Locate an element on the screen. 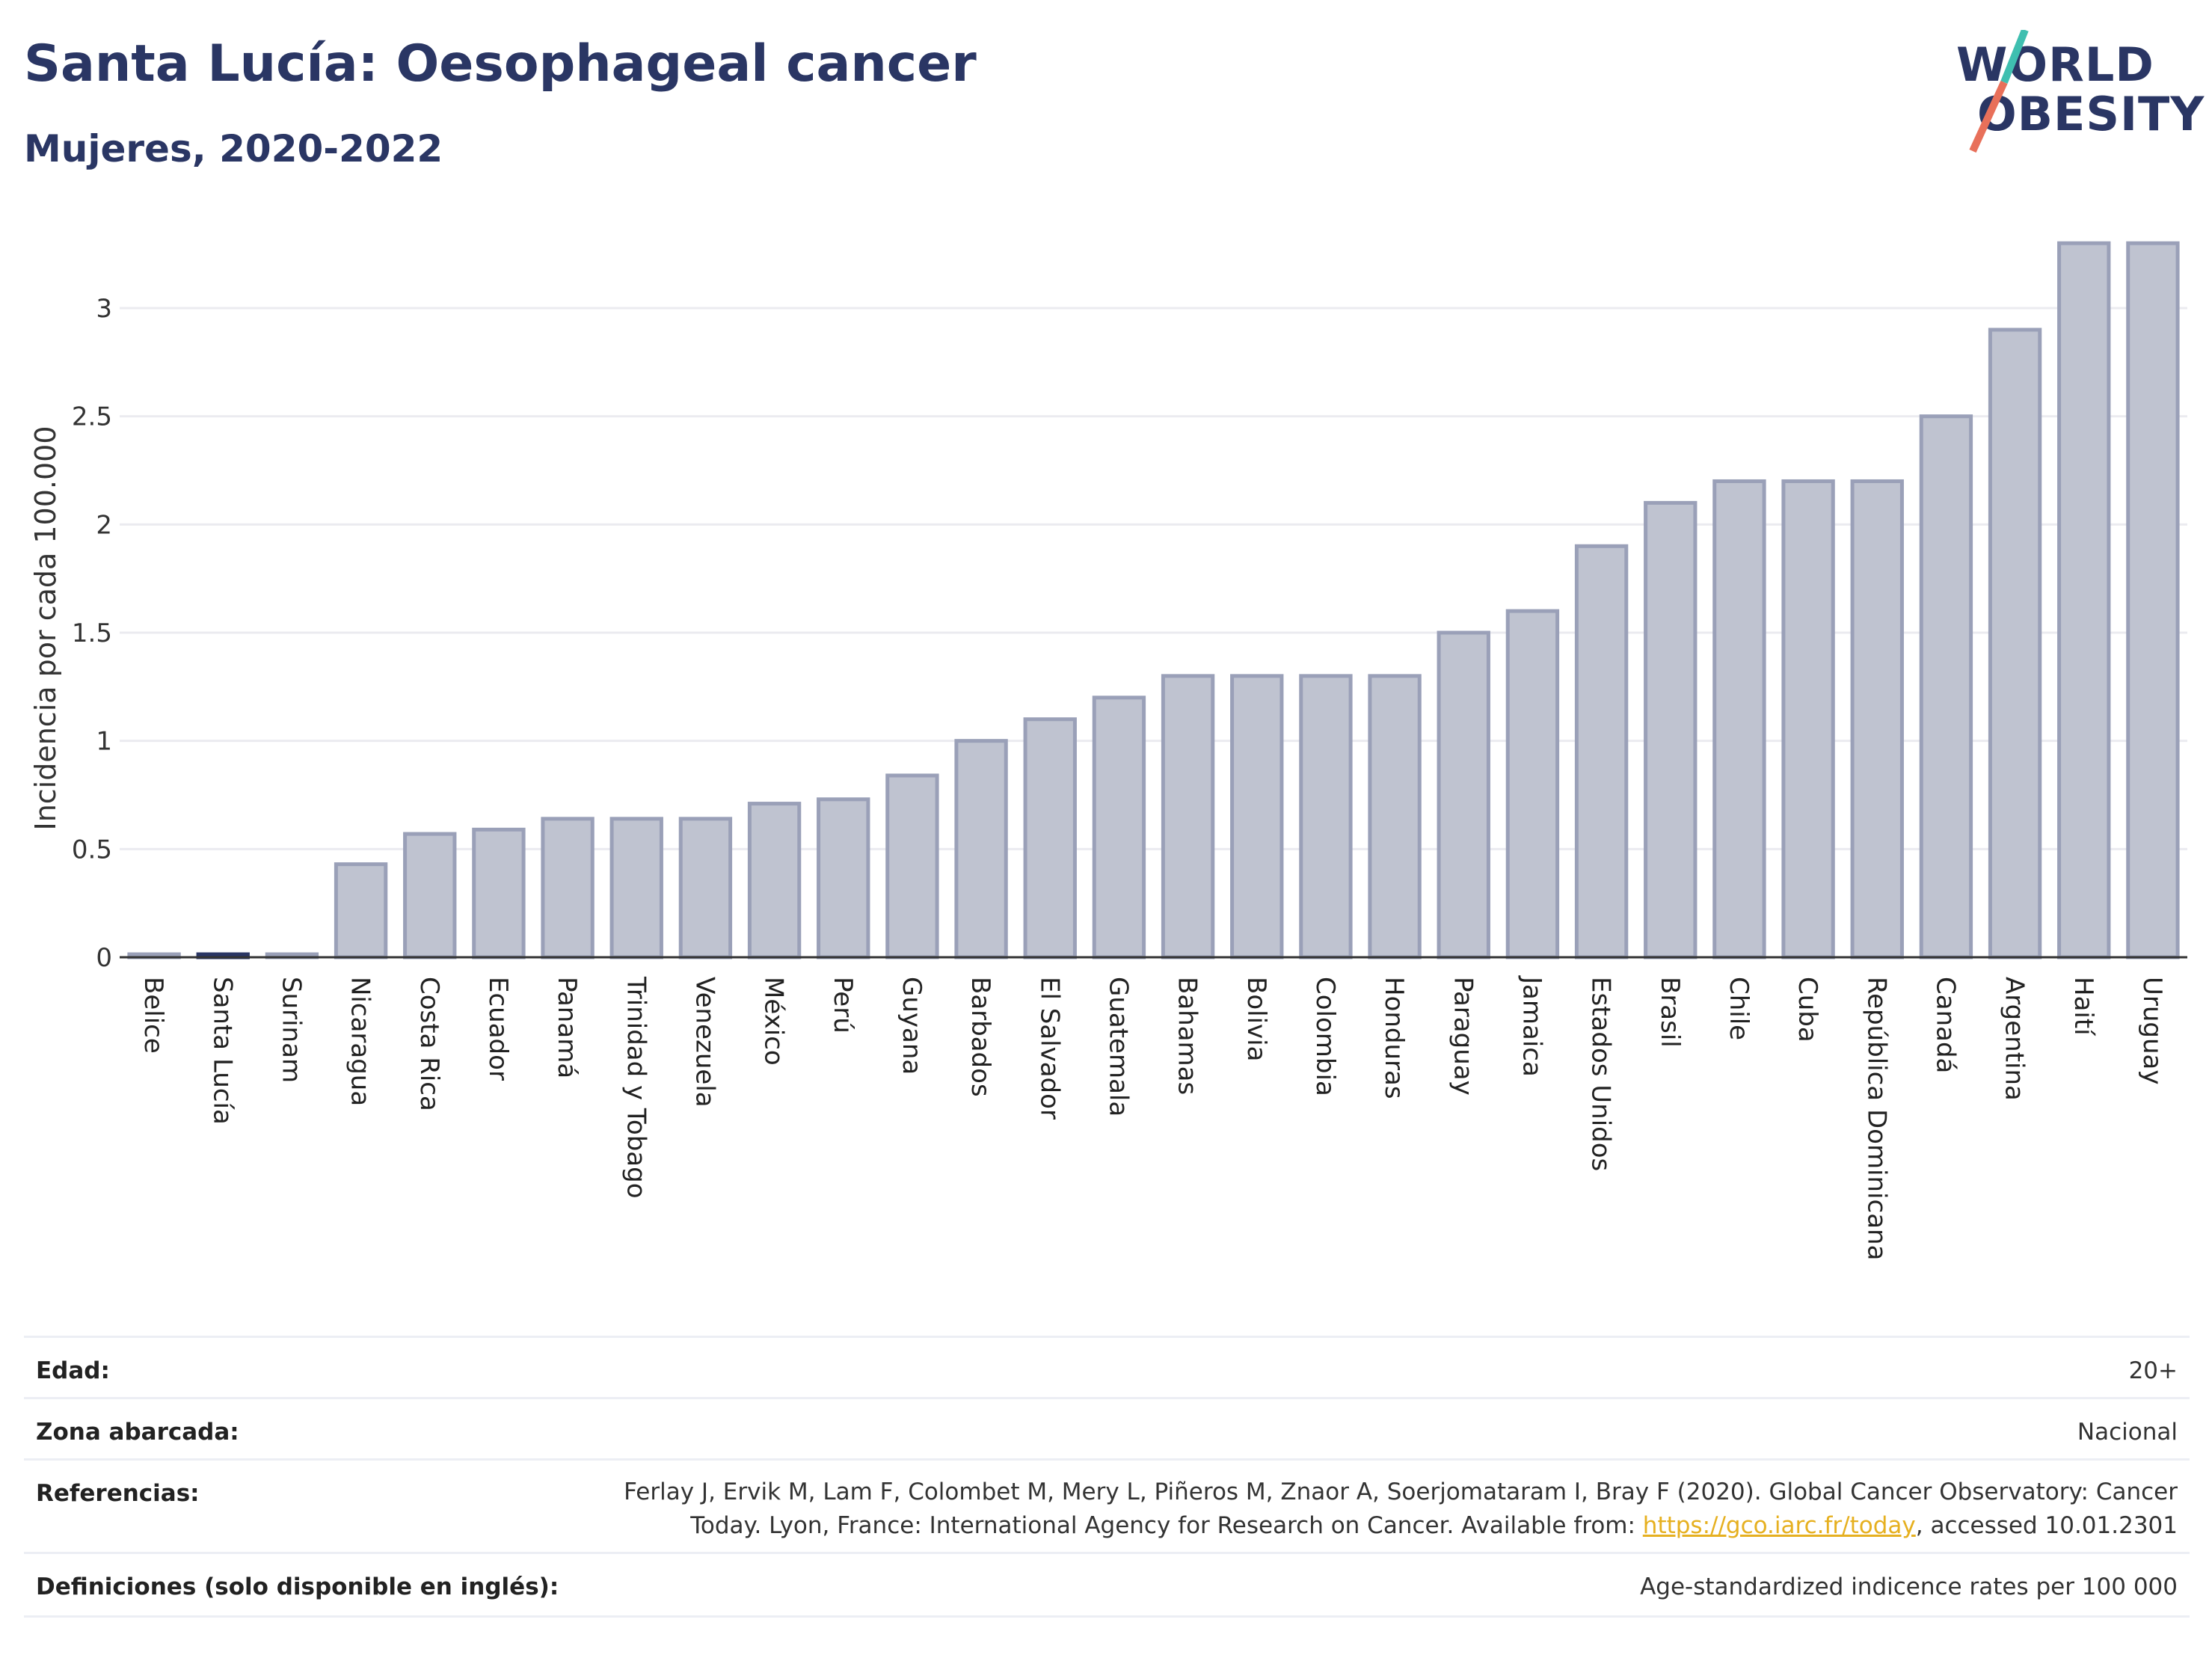  x-tick-label: Haití is located at coordinates (2083, 1007).